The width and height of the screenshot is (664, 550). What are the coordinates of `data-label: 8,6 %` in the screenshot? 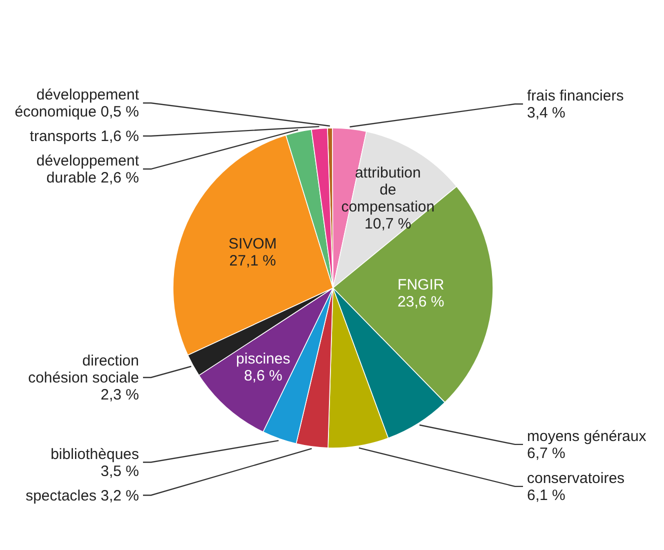 It's located at (263, 375).